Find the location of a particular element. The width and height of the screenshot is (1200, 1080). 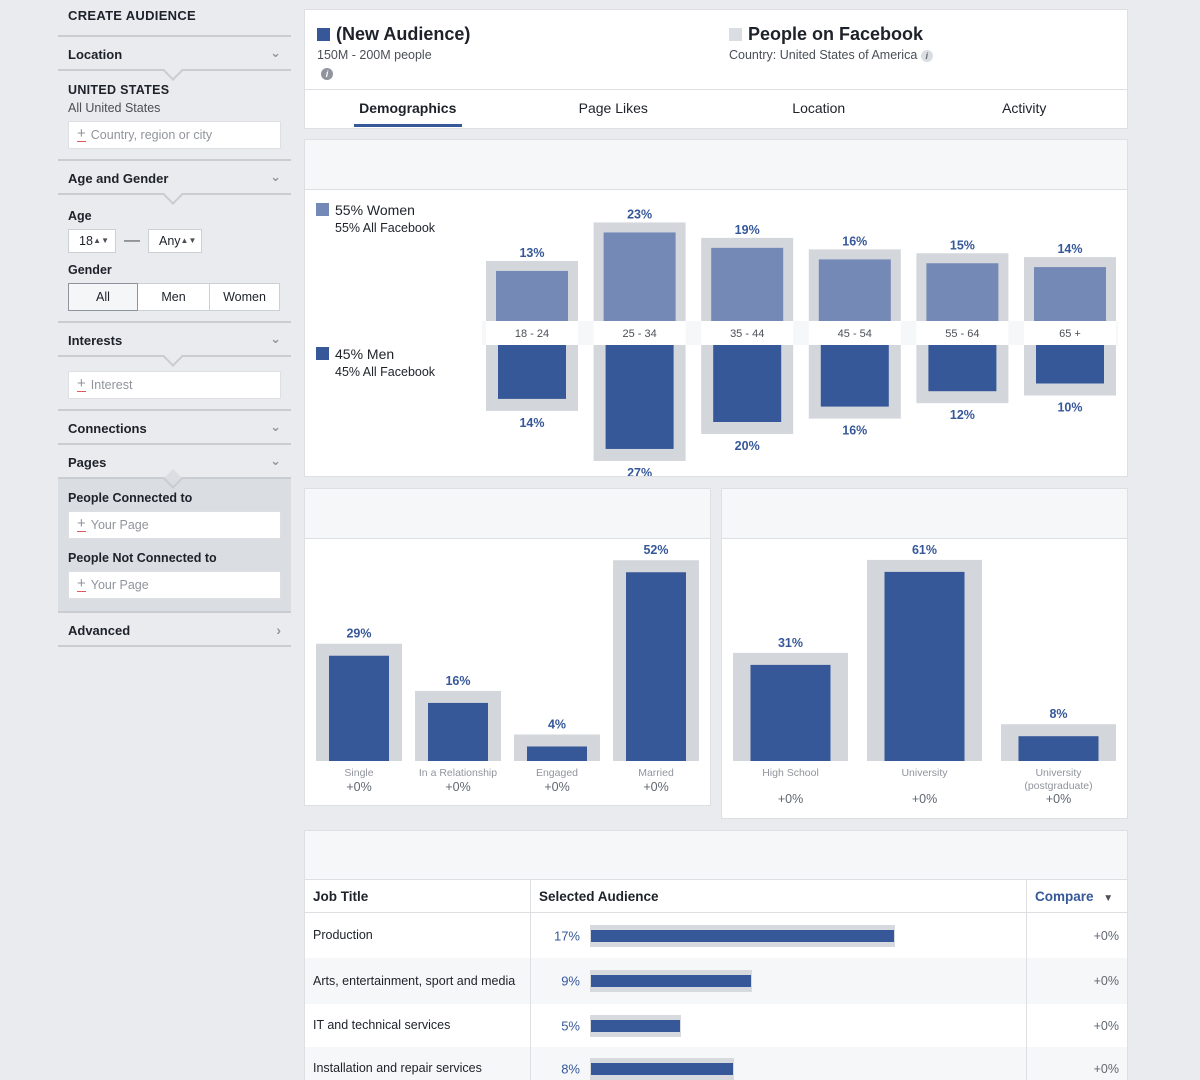

people-connected-label: People Connected to is located at coordinates (130, 498).